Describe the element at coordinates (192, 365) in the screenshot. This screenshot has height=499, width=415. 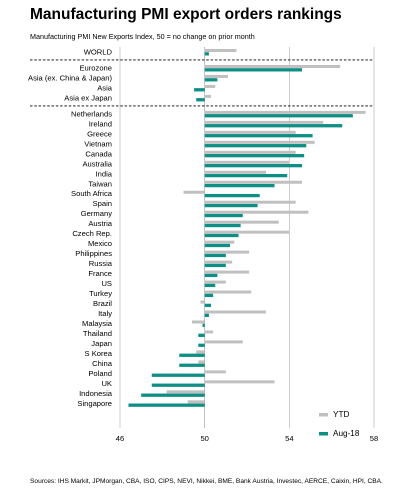
I see `bar-aug-china` at that location.